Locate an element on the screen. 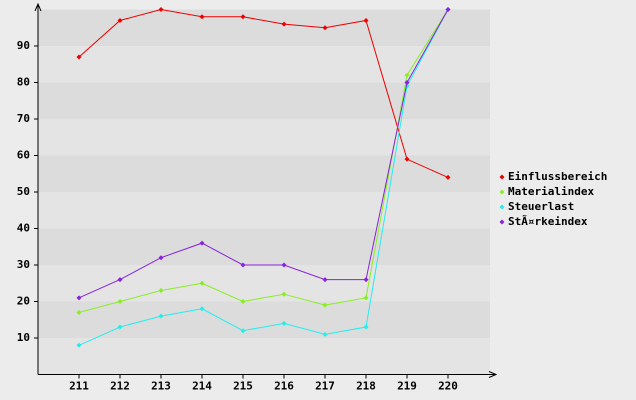  y-tick-label: 50 is located at coordinates (23, 191).